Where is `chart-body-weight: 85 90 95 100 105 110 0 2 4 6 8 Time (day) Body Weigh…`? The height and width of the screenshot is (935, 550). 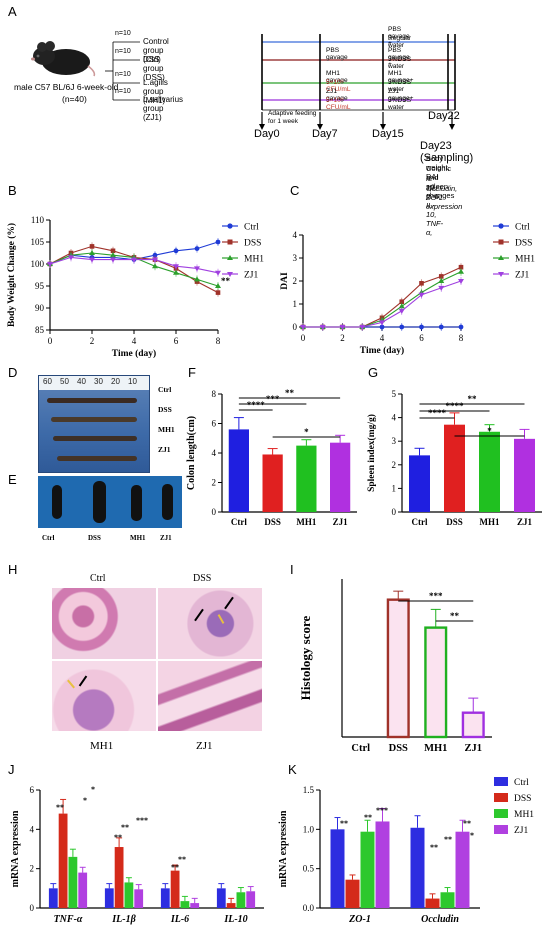 chart-body-weight: 85 90 95 100 105 110 0 2 4 6 8 Time (day) Body Weigh… is located at coordinates (135, 287).